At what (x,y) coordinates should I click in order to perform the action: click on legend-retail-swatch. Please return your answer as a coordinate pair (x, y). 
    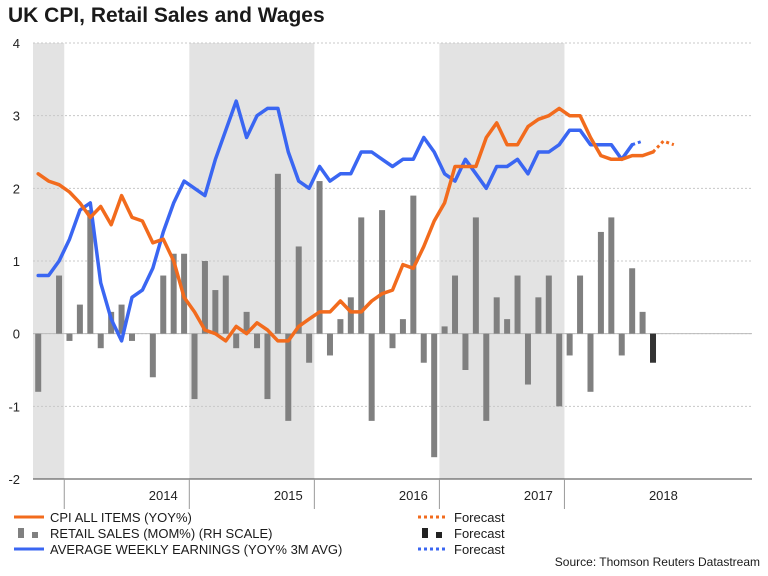
    Looking at the image, I should click on (28, 533).